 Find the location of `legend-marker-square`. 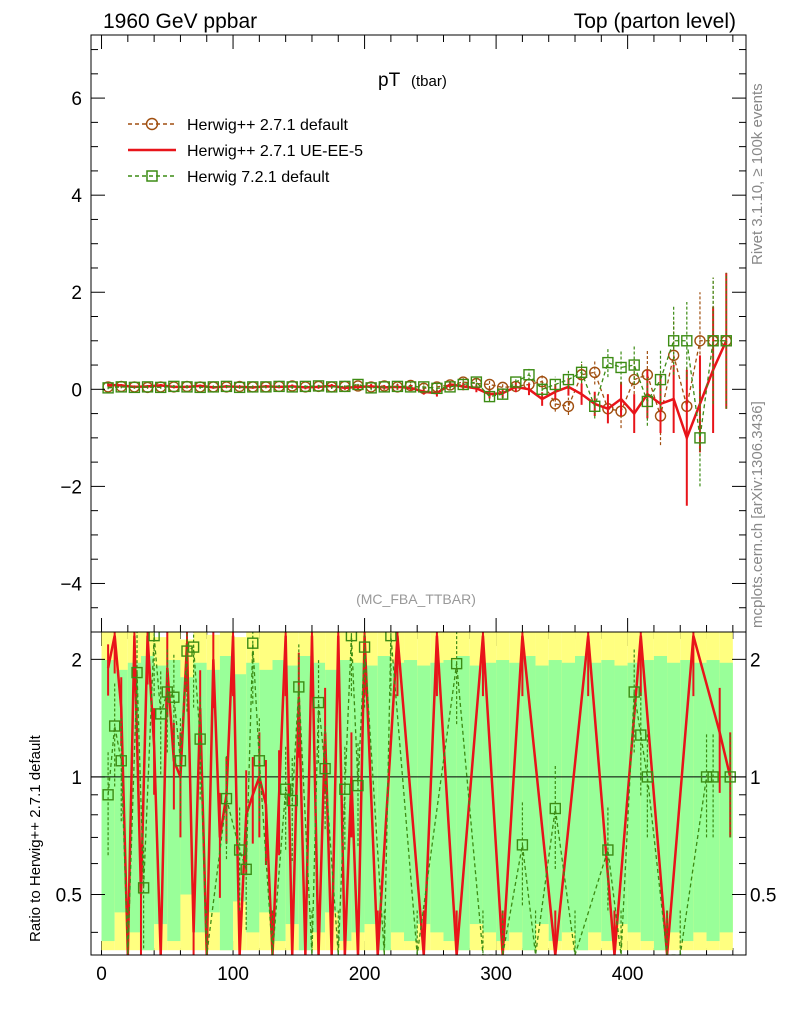

legend-marker-square is located at coordinates (152, 176).